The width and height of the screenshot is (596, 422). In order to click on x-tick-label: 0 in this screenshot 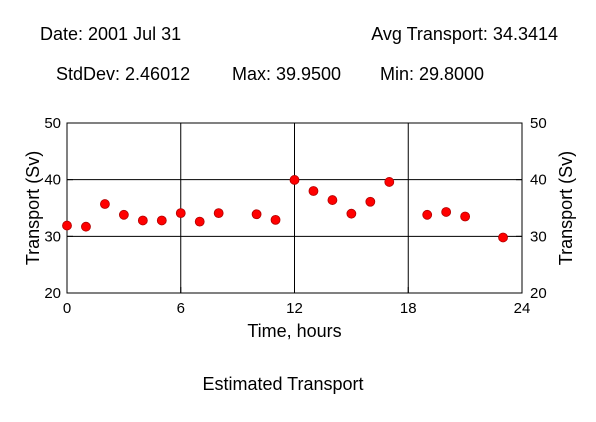, I will do `click(67, 308)`.